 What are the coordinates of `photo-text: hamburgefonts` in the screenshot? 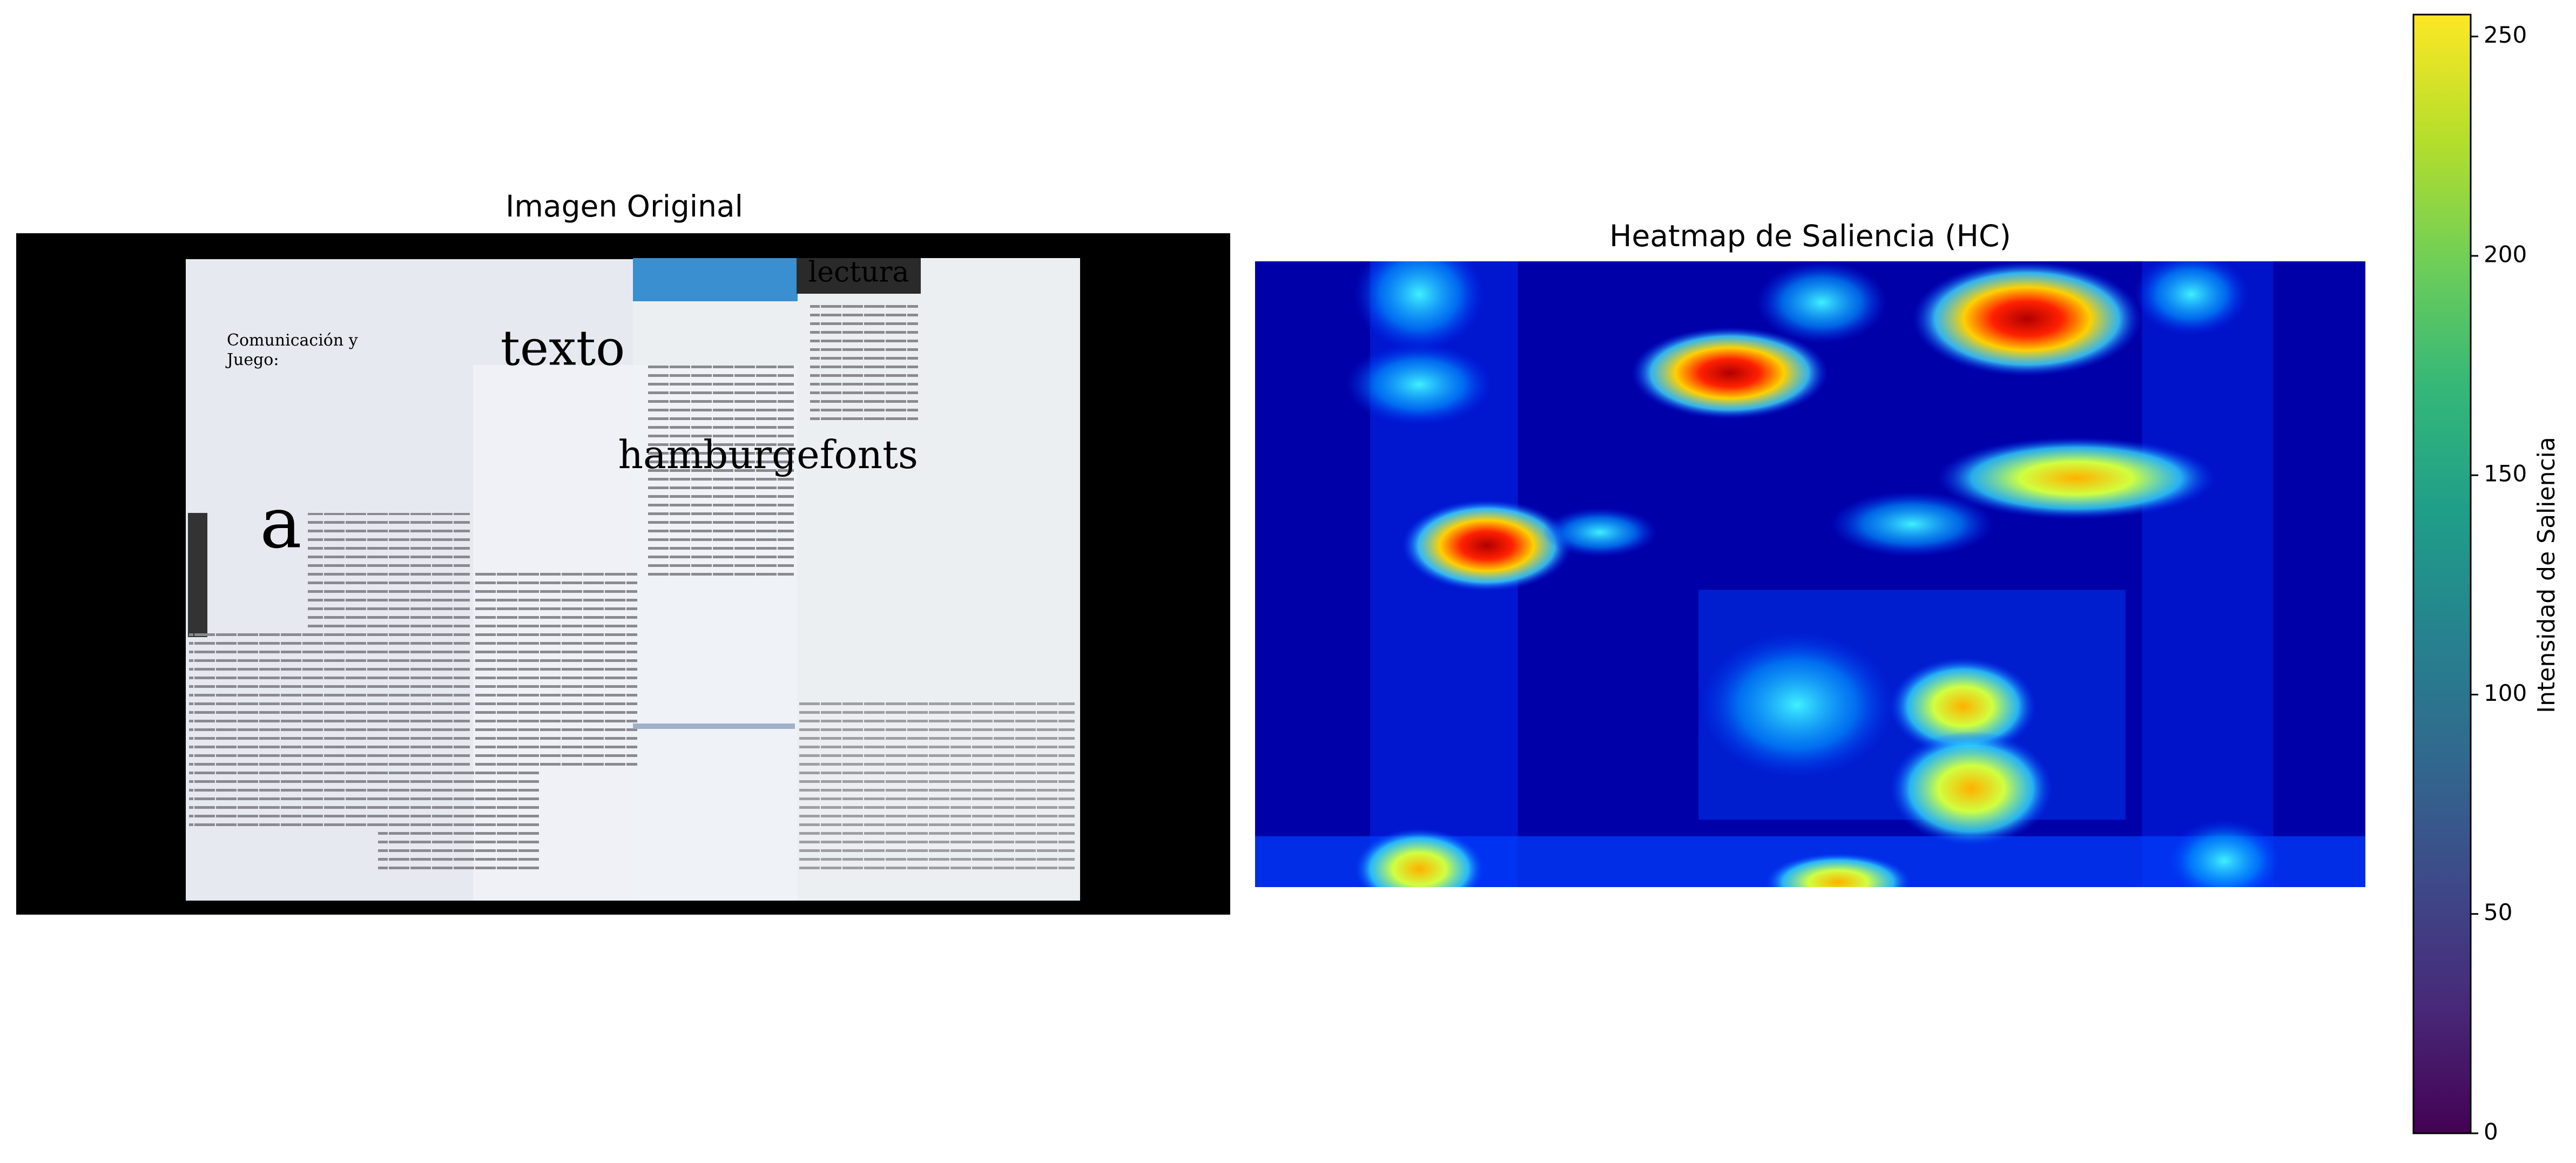 It's located at (768, 454).